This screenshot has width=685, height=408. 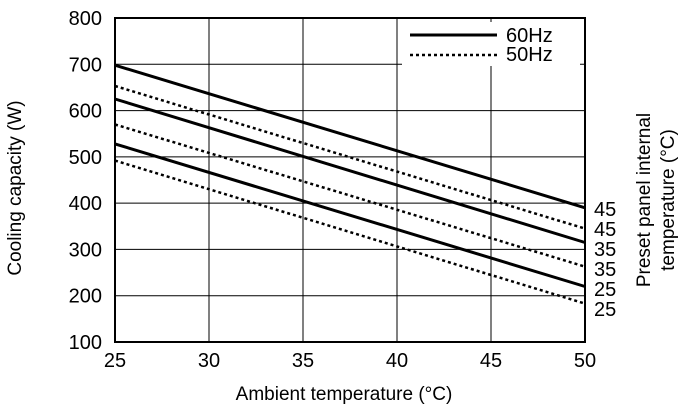 What do you see at coordinates (303, 361) in the screenshot?
I see `x-tick-label-2: 35` at bounding box center [303, 361].